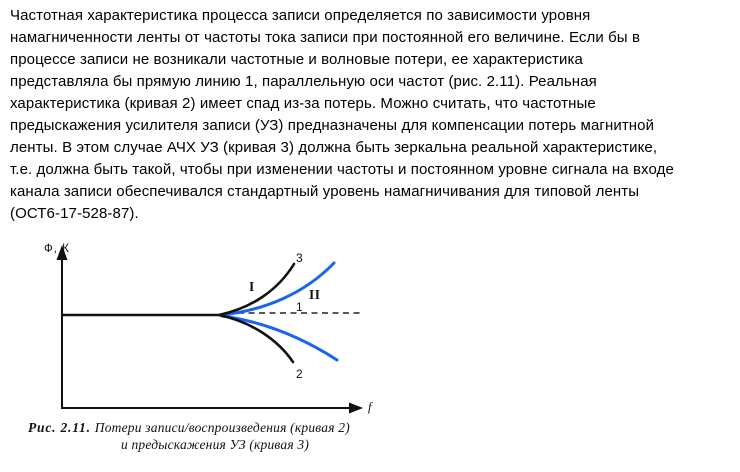 The image size is (740, 472). I want to click on caption-figure-number: Рис. 2.11., so click(59, 427).